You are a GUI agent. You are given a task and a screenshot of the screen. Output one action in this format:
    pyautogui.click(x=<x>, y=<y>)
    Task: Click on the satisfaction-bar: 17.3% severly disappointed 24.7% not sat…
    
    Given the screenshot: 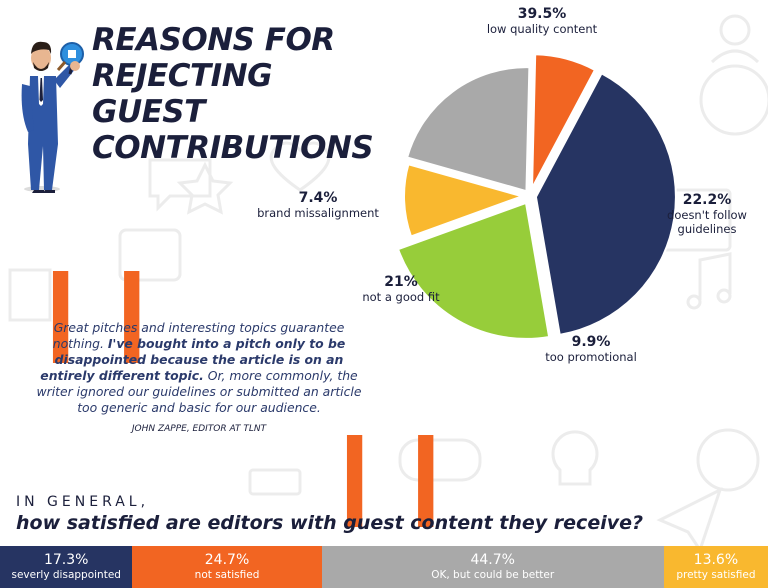 What is the action you would take?
    pyautogui.click(x=384, y=567)
    